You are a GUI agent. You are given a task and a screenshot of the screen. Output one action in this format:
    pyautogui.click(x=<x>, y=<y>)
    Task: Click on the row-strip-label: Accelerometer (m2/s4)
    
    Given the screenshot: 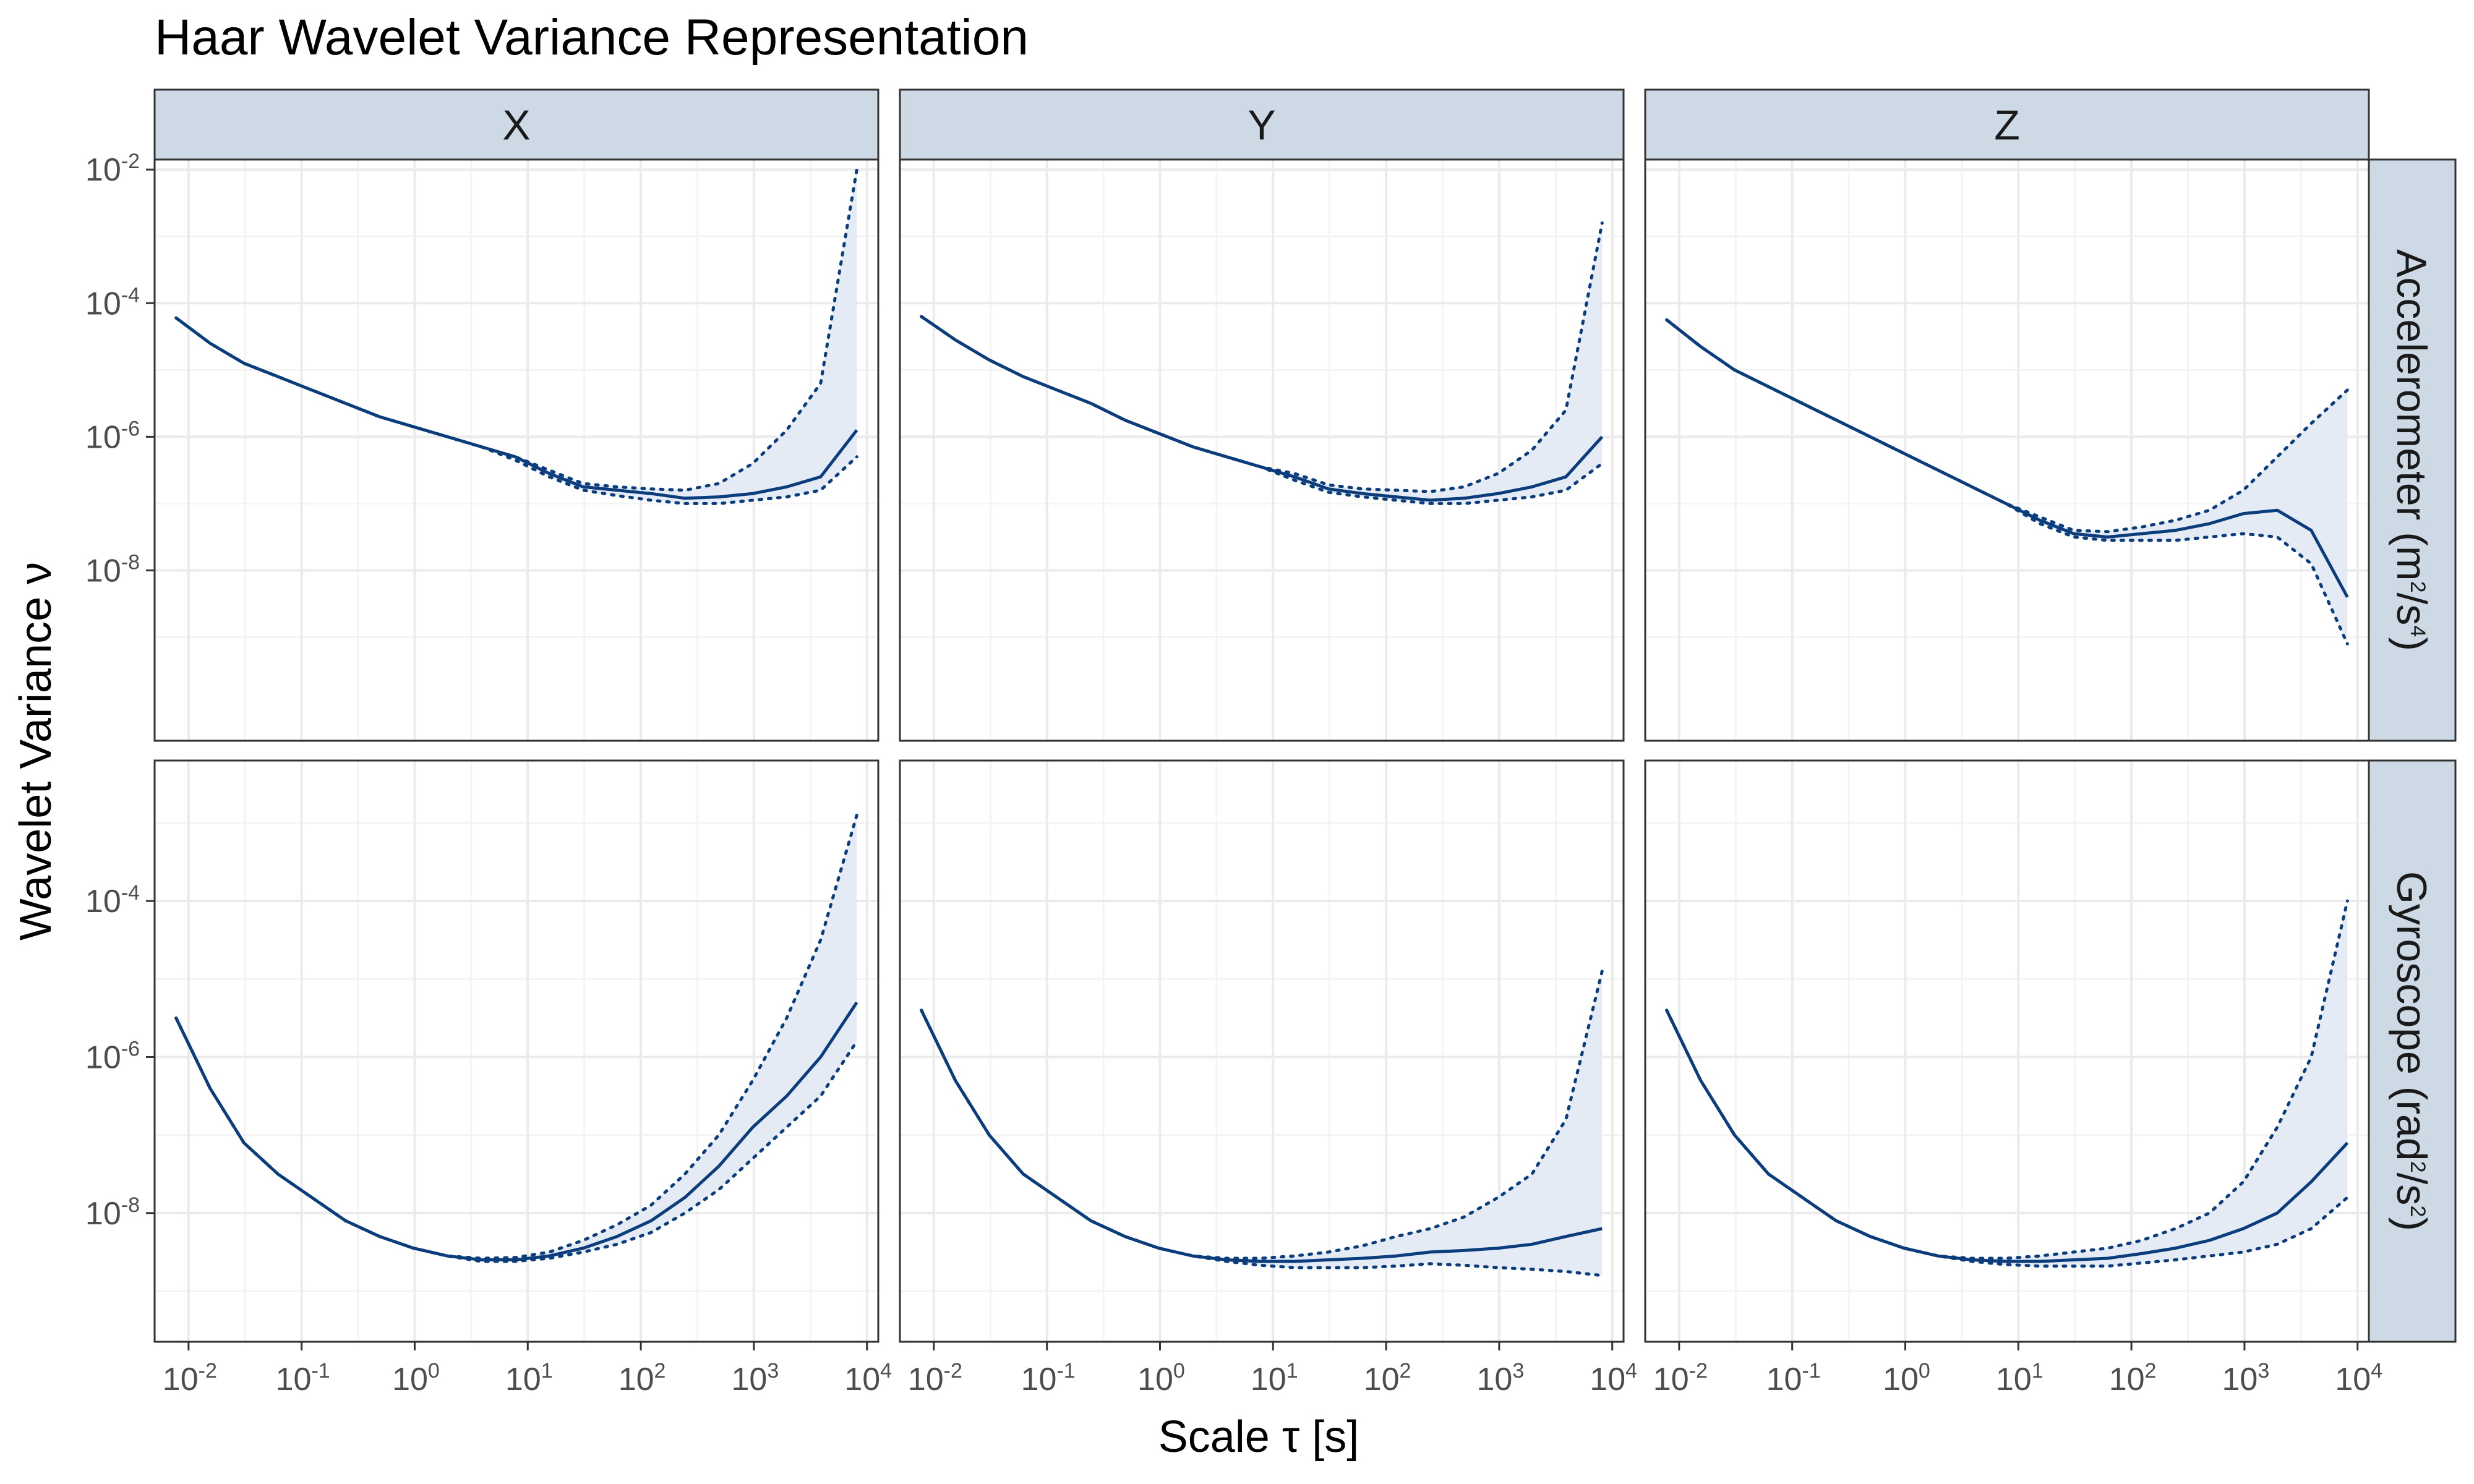 What is the action you would take?
    pyautogui.click(x=2411, y=450)
    